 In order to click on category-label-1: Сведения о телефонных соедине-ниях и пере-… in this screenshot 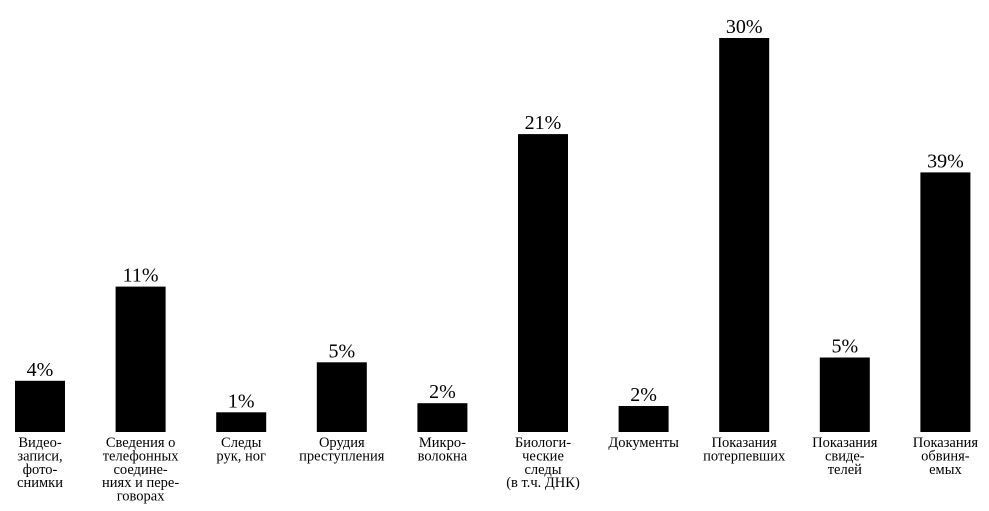, I will do `click(140, 470)`.